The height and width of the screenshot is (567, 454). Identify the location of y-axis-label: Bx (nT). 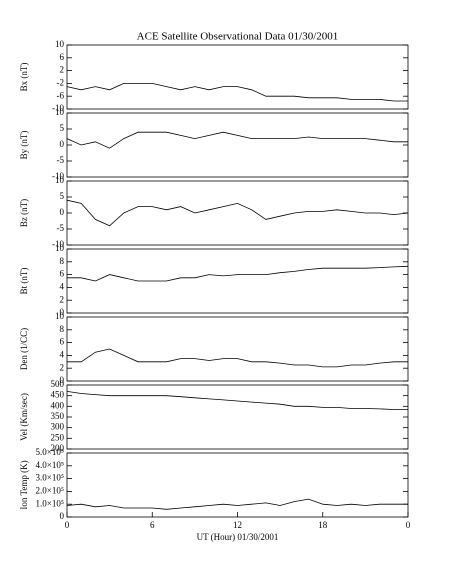
(24, 77).